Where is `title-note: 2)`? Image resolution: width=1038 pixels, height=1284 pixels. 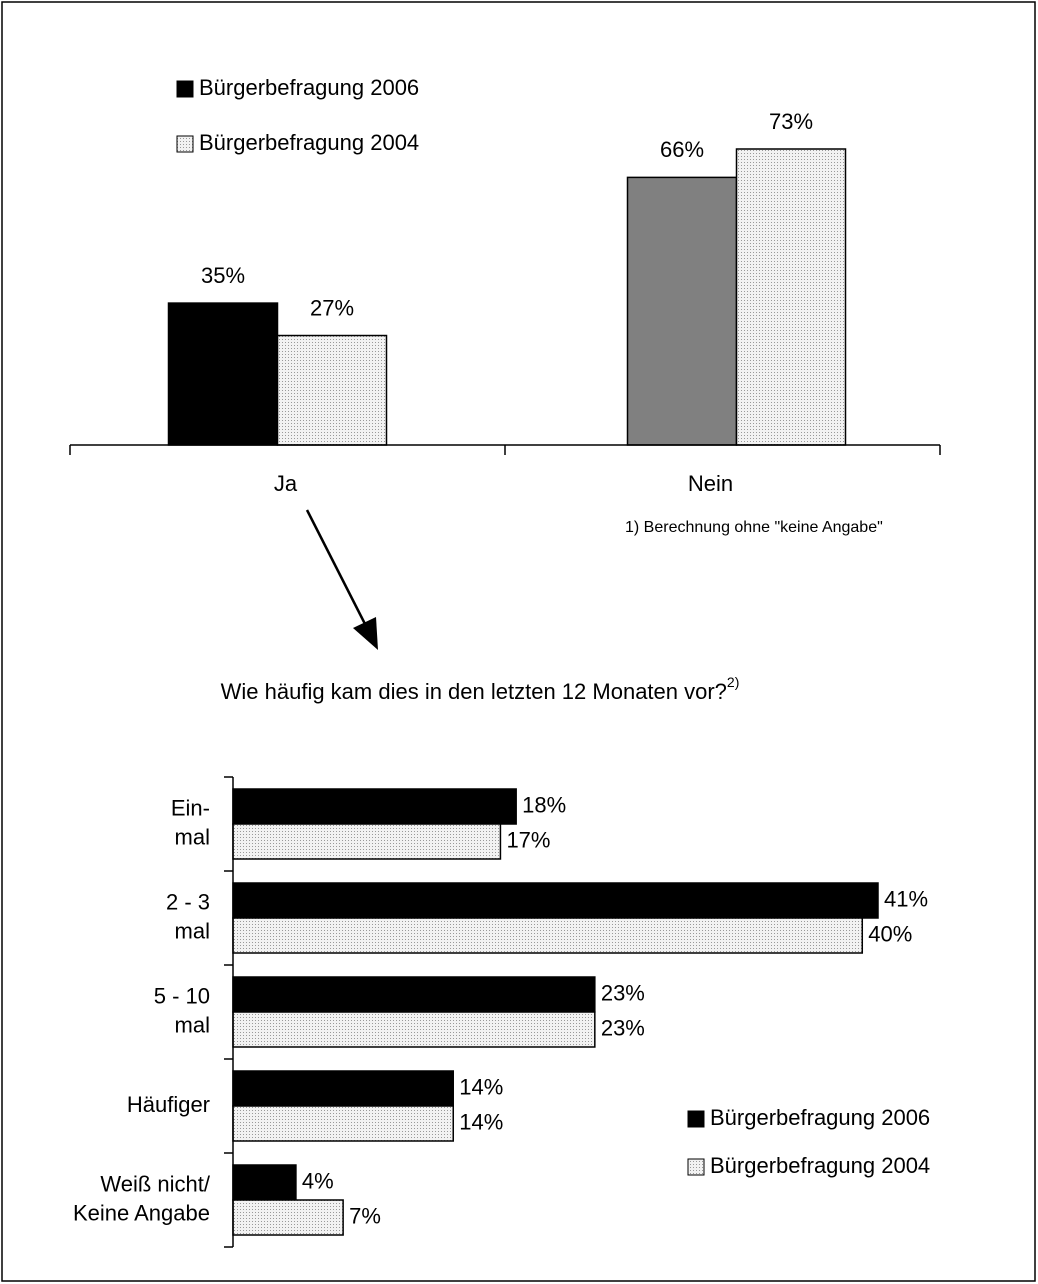
title-note: 2) is located at coordinates (733, 682).